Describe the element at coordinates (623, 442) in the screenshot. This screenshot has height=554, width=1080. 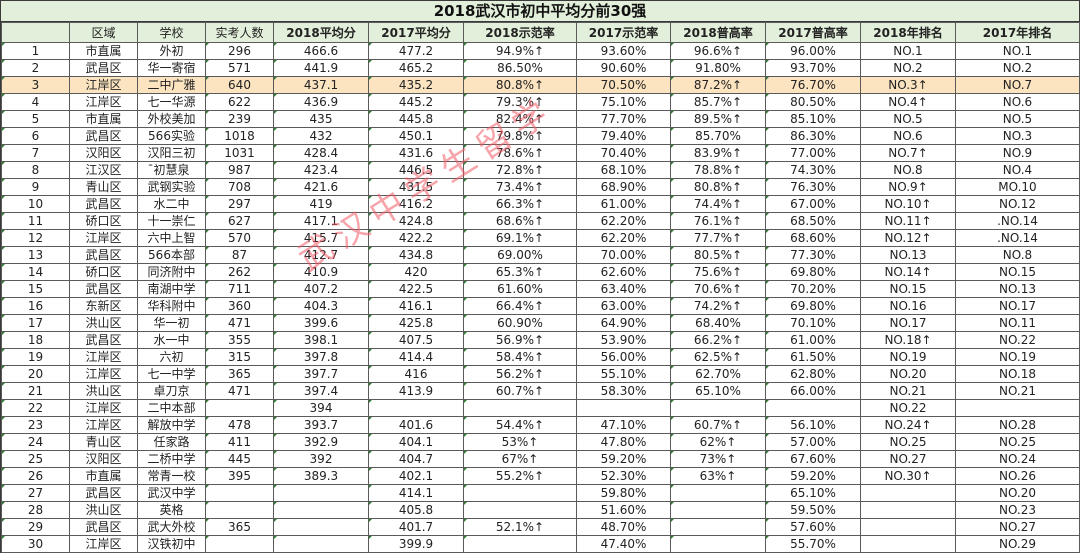
I see `cell-model-rate-2017: 47.80%` at that location.